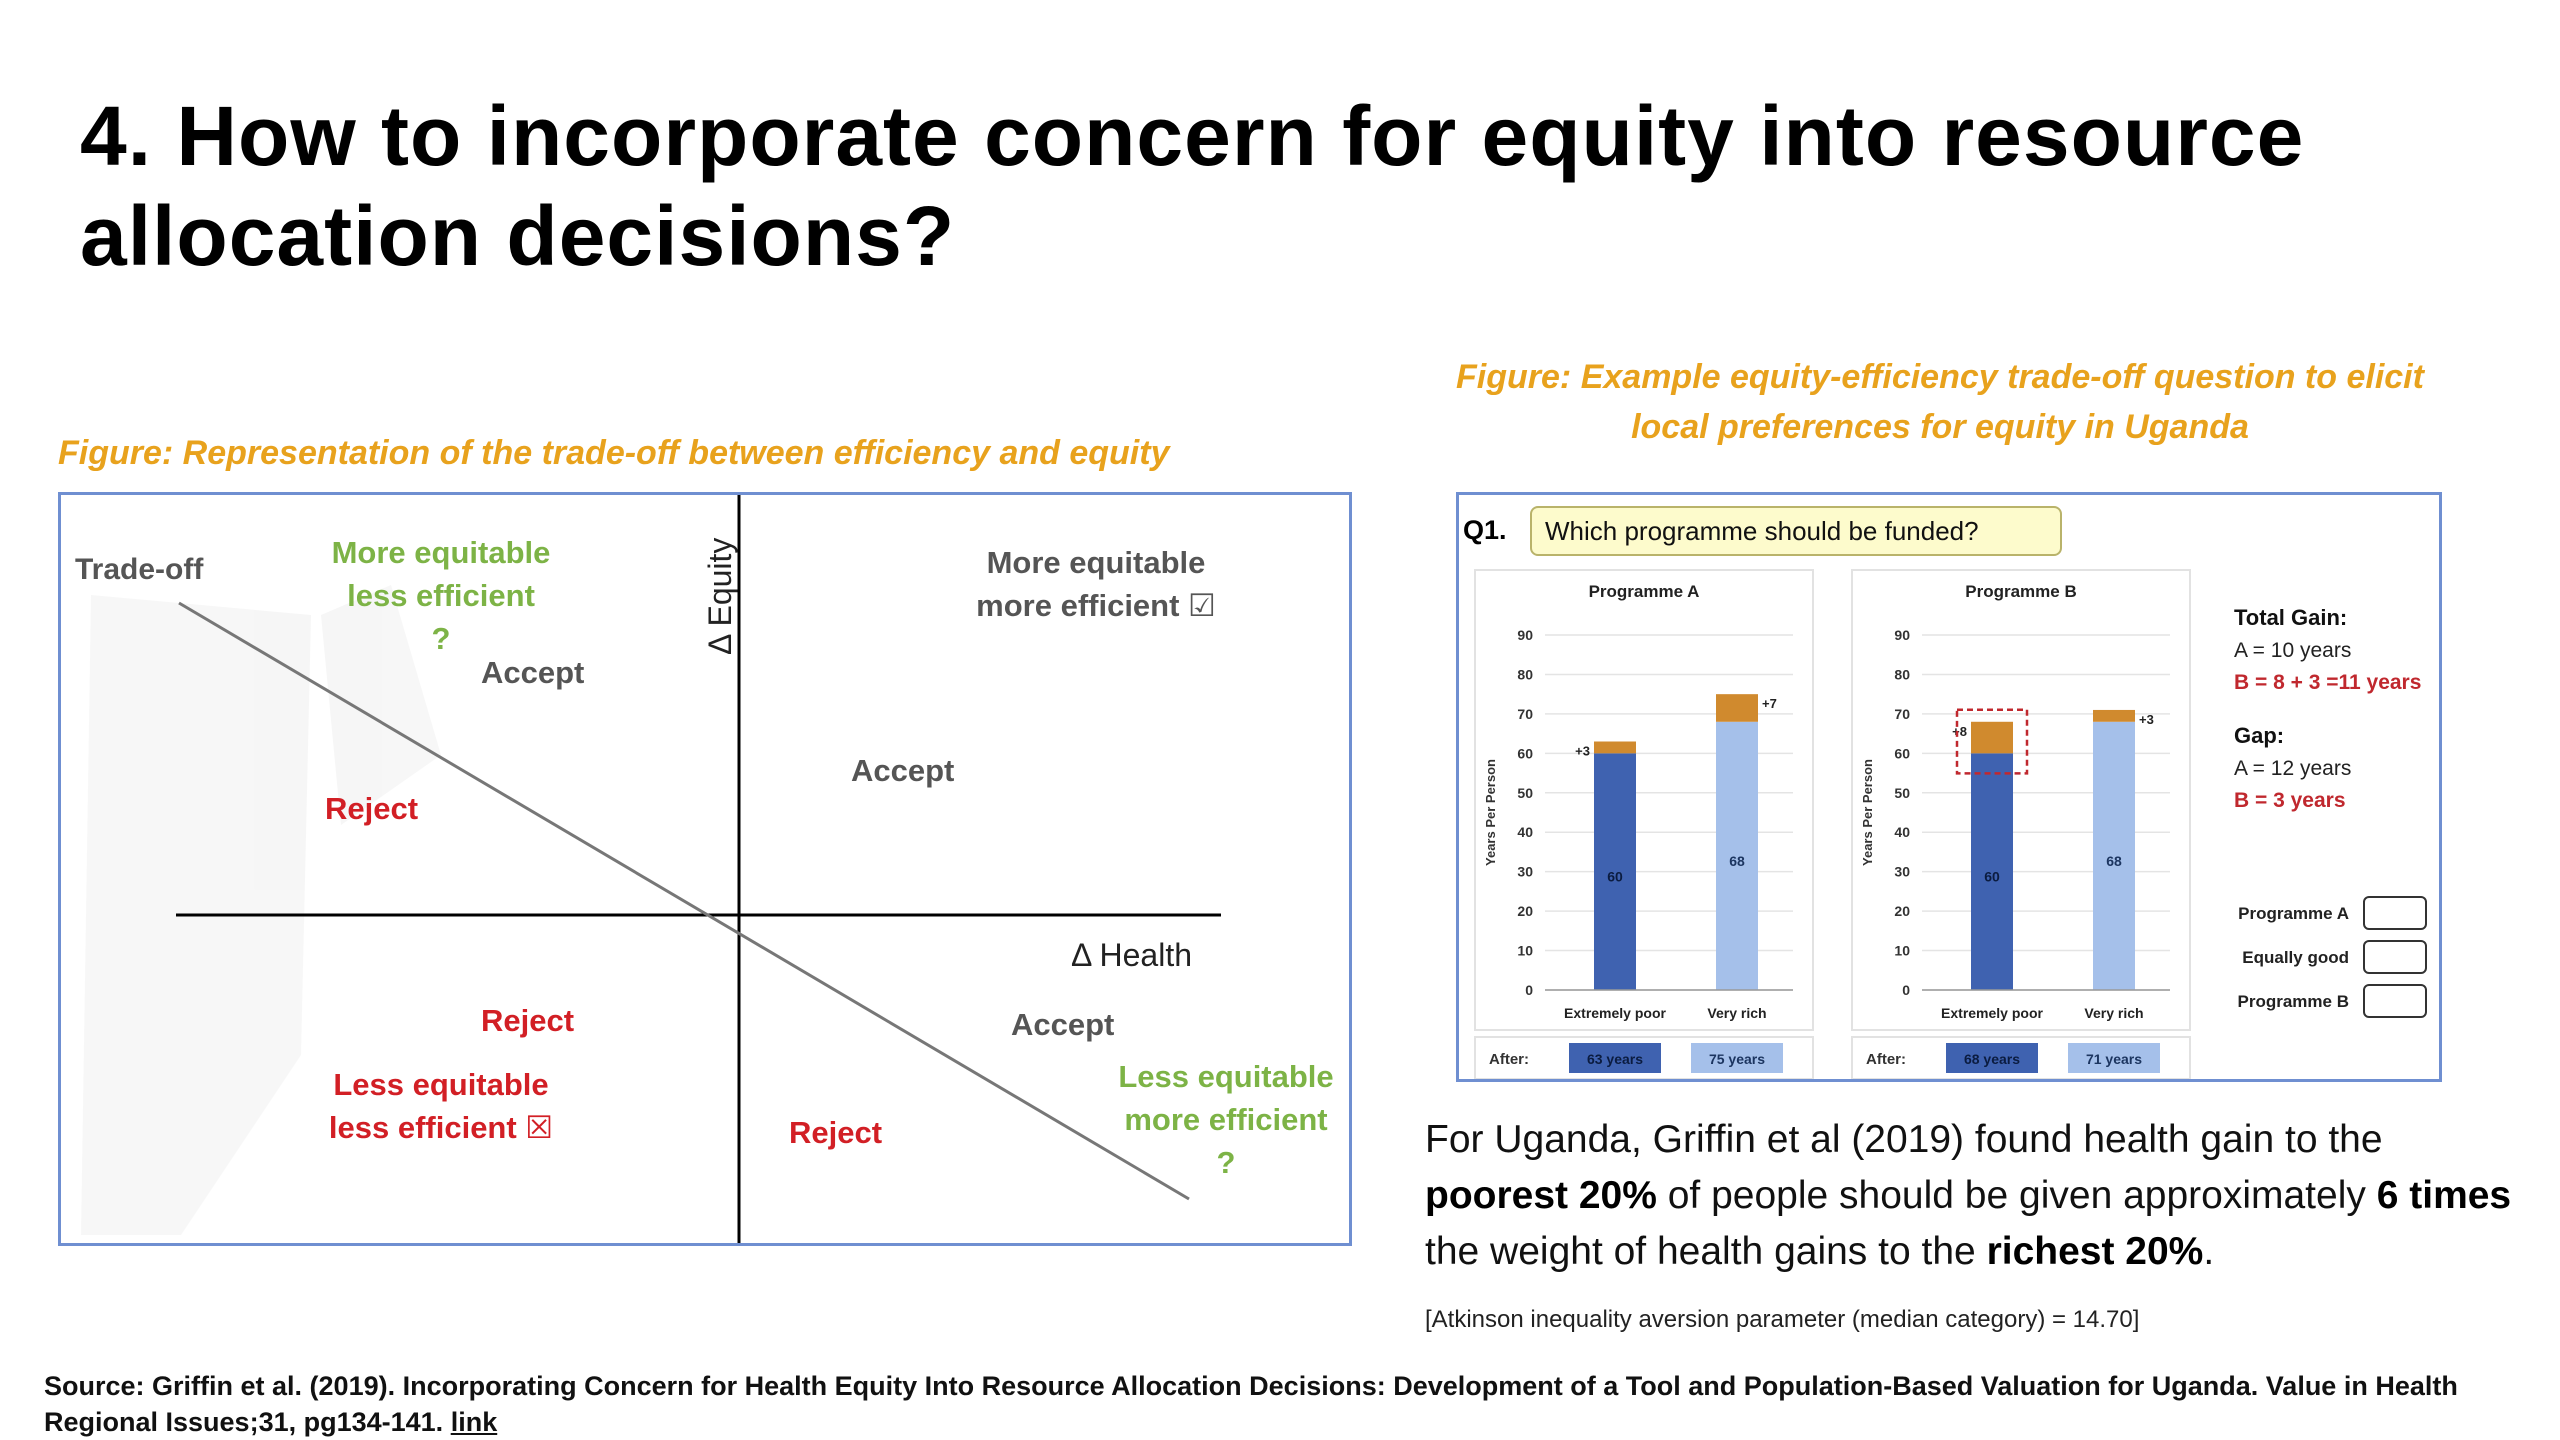 This screenshot has width=2560, height=1440. I want to click on quadrant-less-equitable-more-efficient: Less equitable more efficient ?, so click(1226, 1119).